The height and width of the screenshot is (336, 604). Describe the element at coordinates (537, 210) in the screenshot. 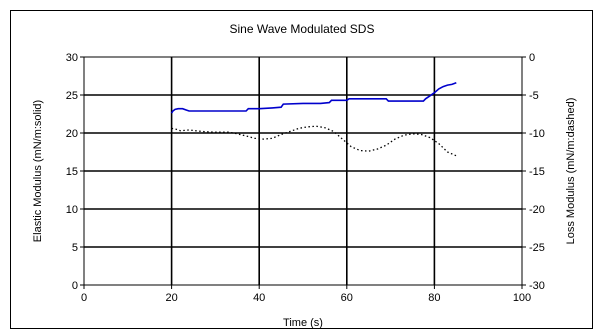

I see `y-tick-label-right: -20` at that location.